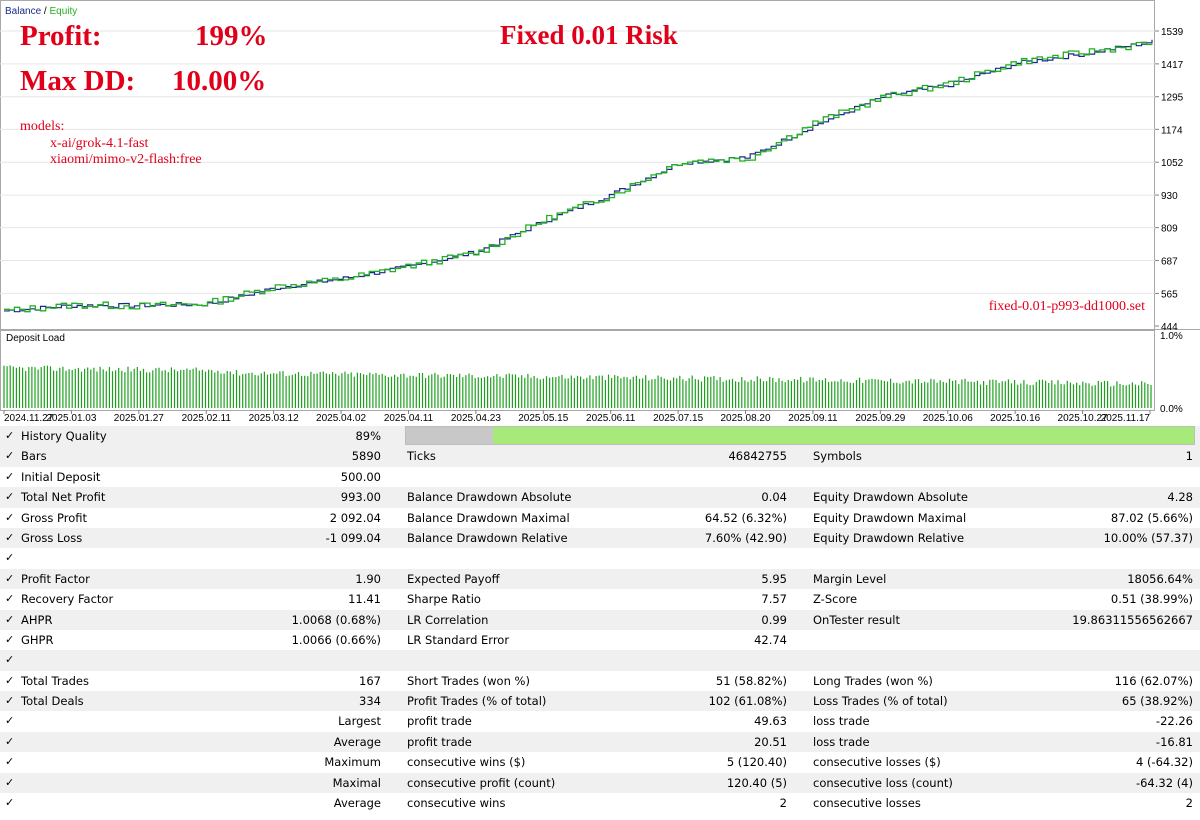  What do you see at coordinates (231, 36) in the screenshot?
I see `profit-value: 199%` at bounding box center [231, 36].